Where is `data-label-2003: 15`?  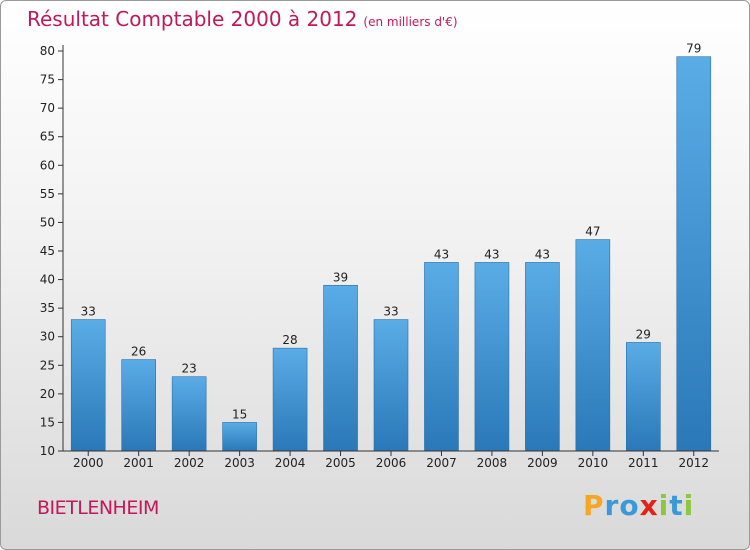 data-label-2003: 15 is located at coordinates (239, 414).